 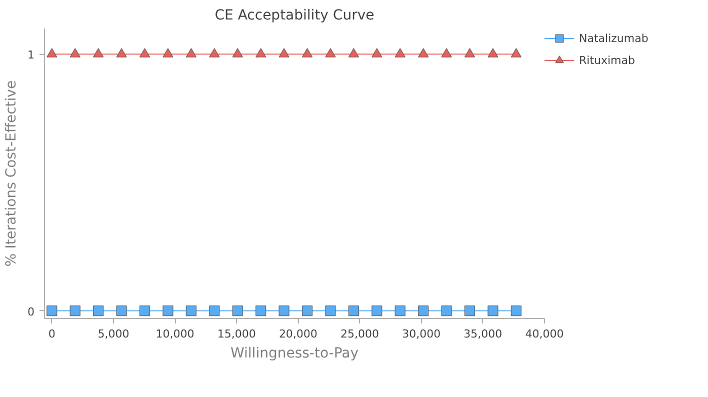 I want to click on x-tick-label: 30,000, so click(x=421, y=334).